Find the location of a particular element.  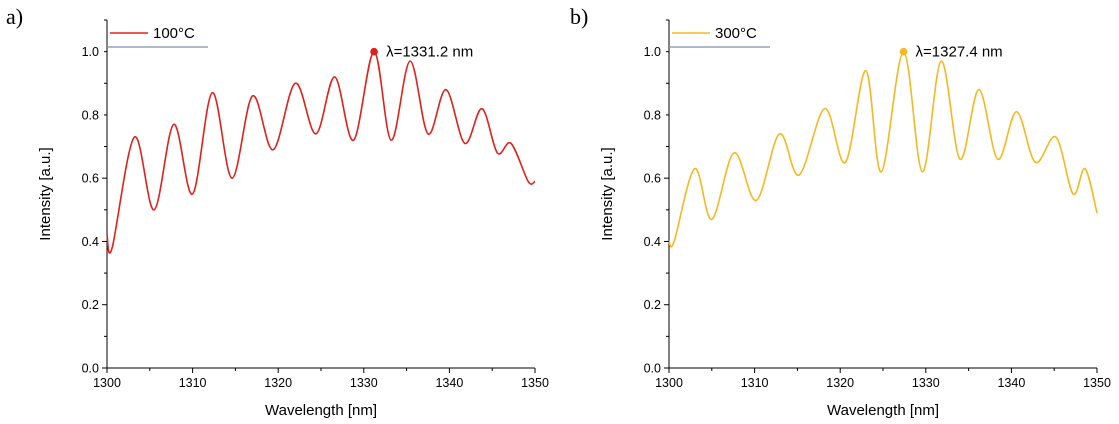

legend: 100°C is located at coordinates (157, 36).